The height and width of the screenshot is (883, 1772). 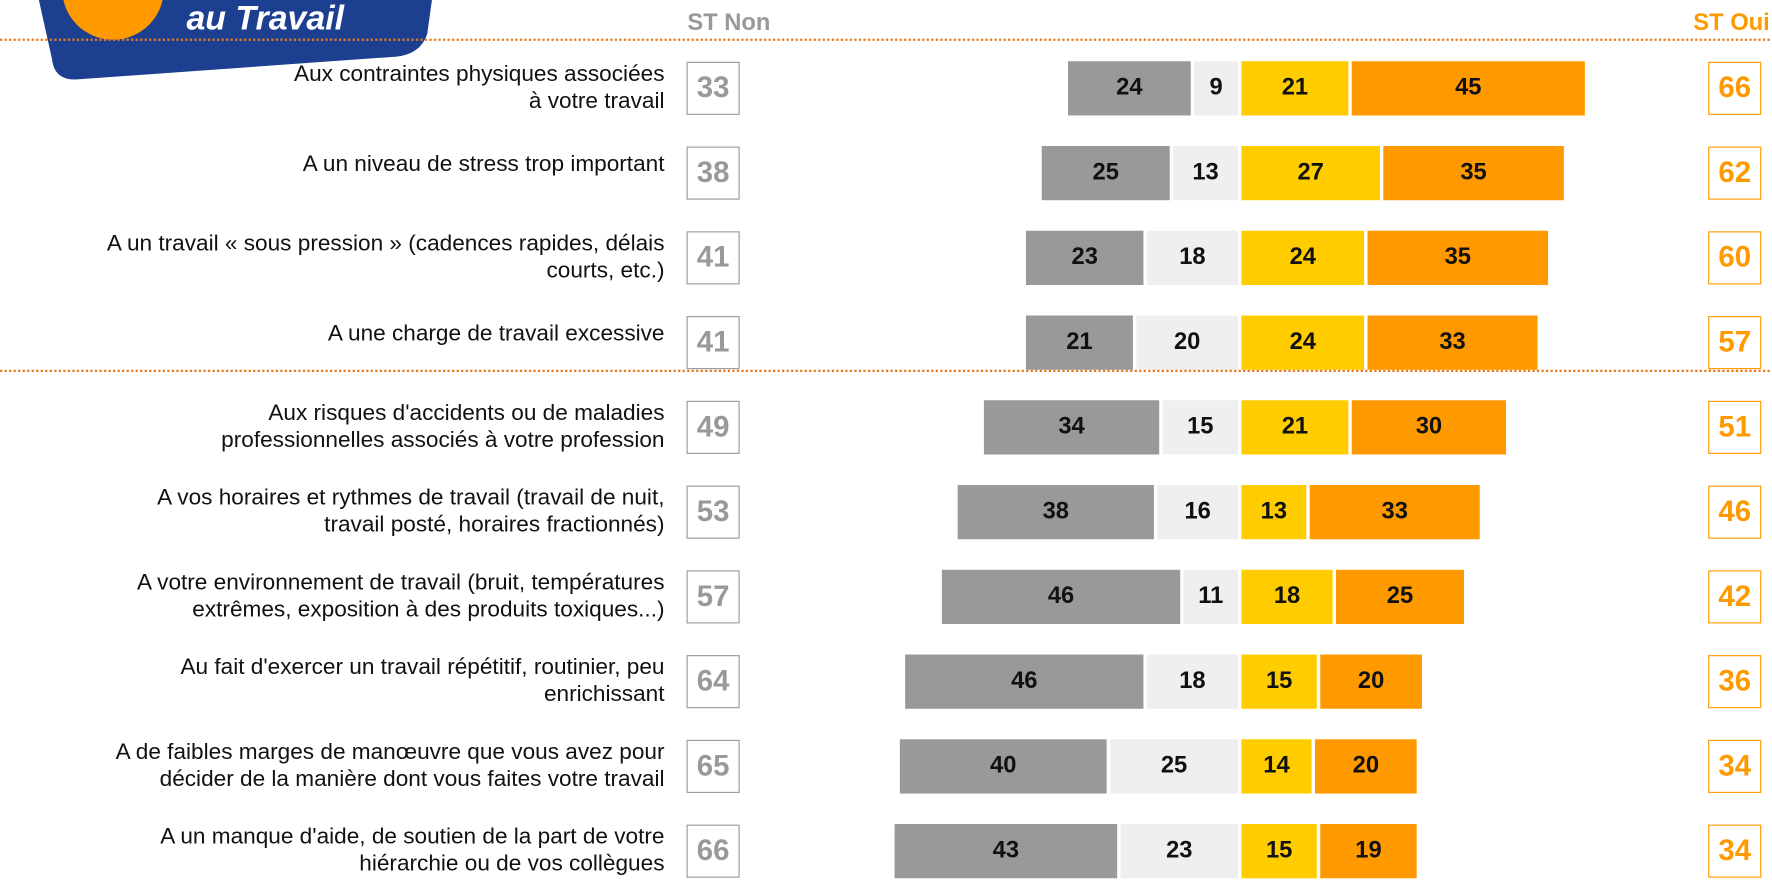 I want to click on data-label: 25, so click(x=1174, y=766).